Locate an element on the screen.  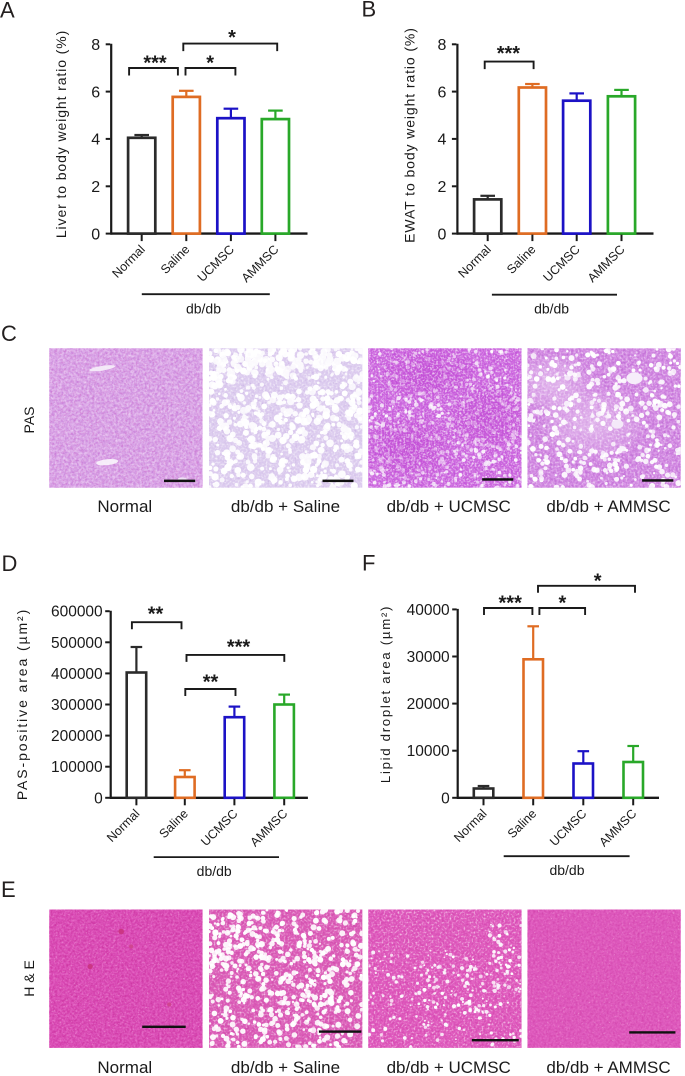
svg-text: D is located at coordinates (10, 563).